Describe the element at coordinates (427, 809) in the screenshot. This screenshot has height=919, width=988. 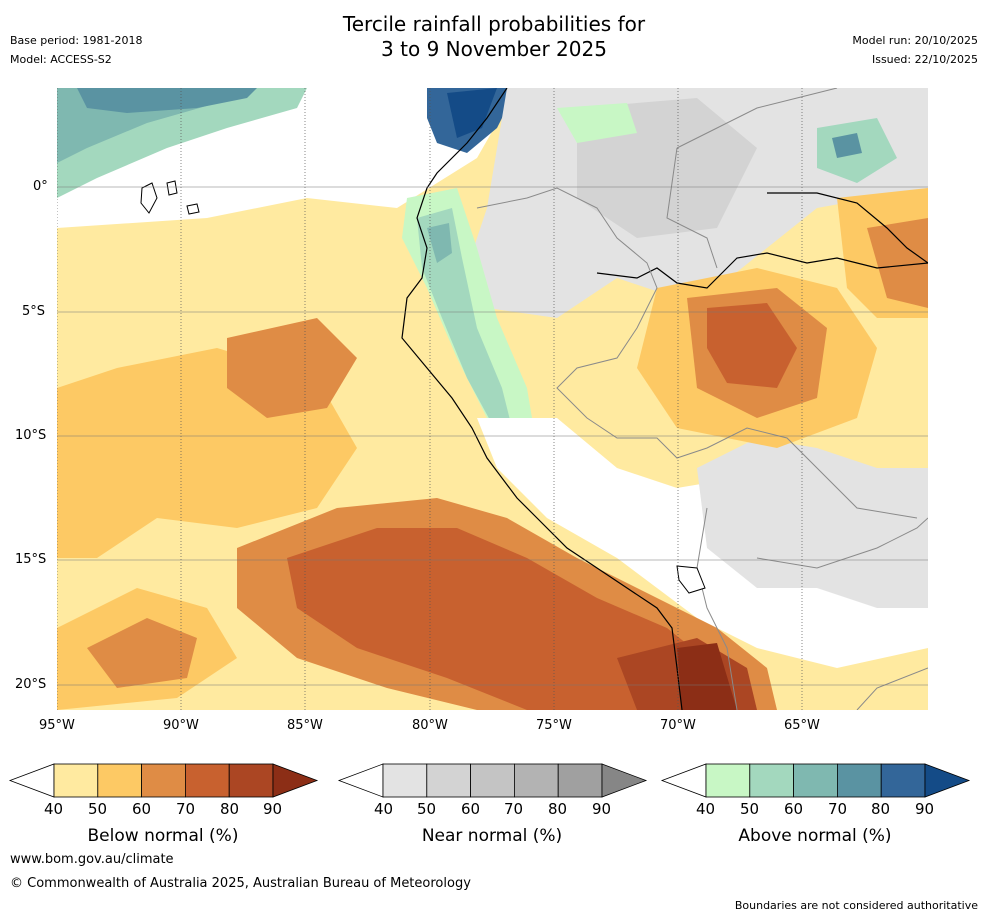
I see `near-tick-50: 50` at that location.